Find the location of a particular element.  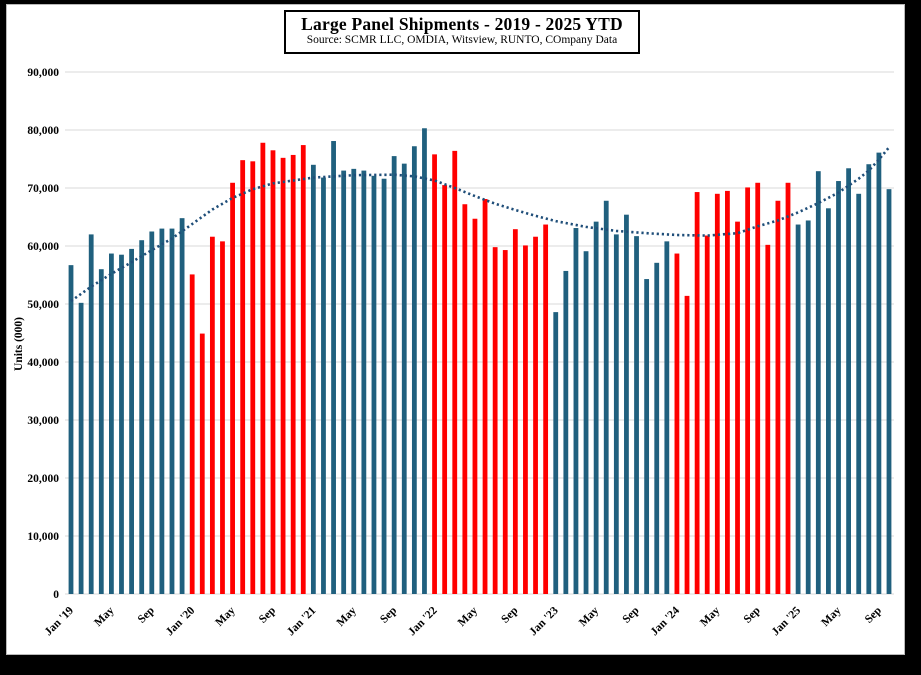

y-tick-label: 30,000 is located at coordinates (43, 421).